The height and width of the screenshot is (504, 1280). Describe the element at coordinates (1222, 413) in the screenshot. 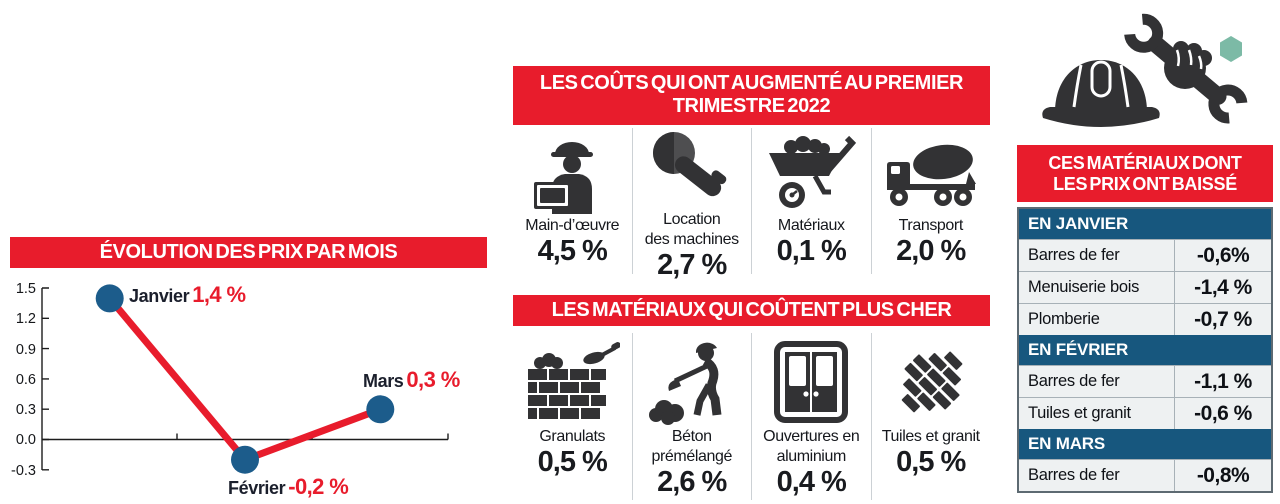

I see `row-value: -0,6 %` at that location.